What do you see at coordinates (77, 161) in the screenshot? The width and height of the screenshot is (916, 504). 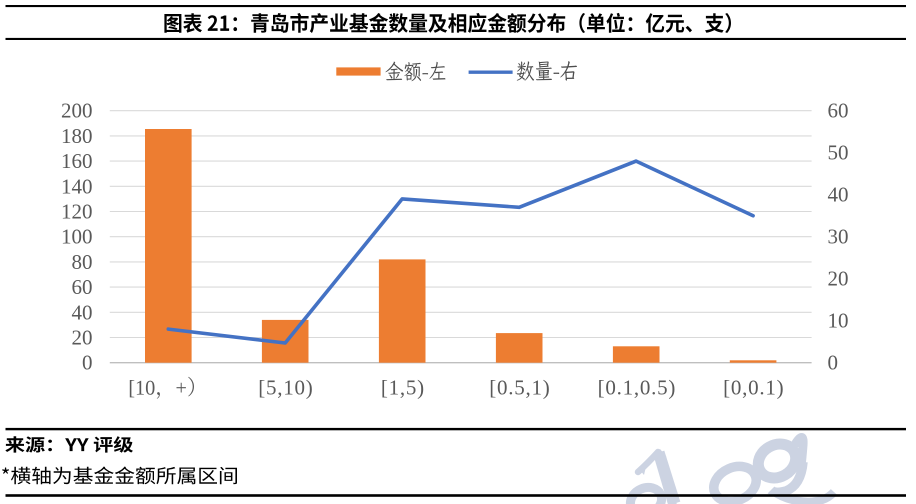 I see `svg-text: 160` at bounding box center [77, 161].